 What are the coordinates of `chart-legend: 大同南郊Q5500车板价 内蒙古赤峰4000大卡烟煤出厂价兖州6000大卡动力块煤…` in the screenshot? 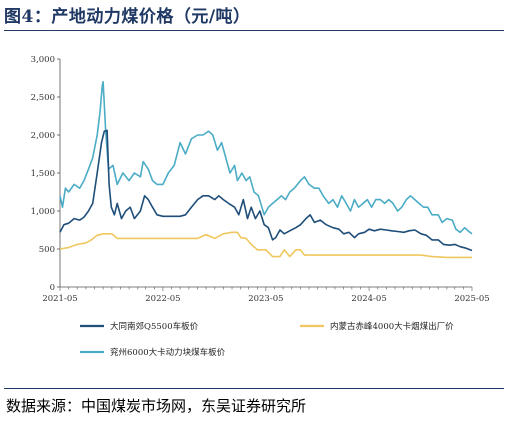 It's located at (267, 339).